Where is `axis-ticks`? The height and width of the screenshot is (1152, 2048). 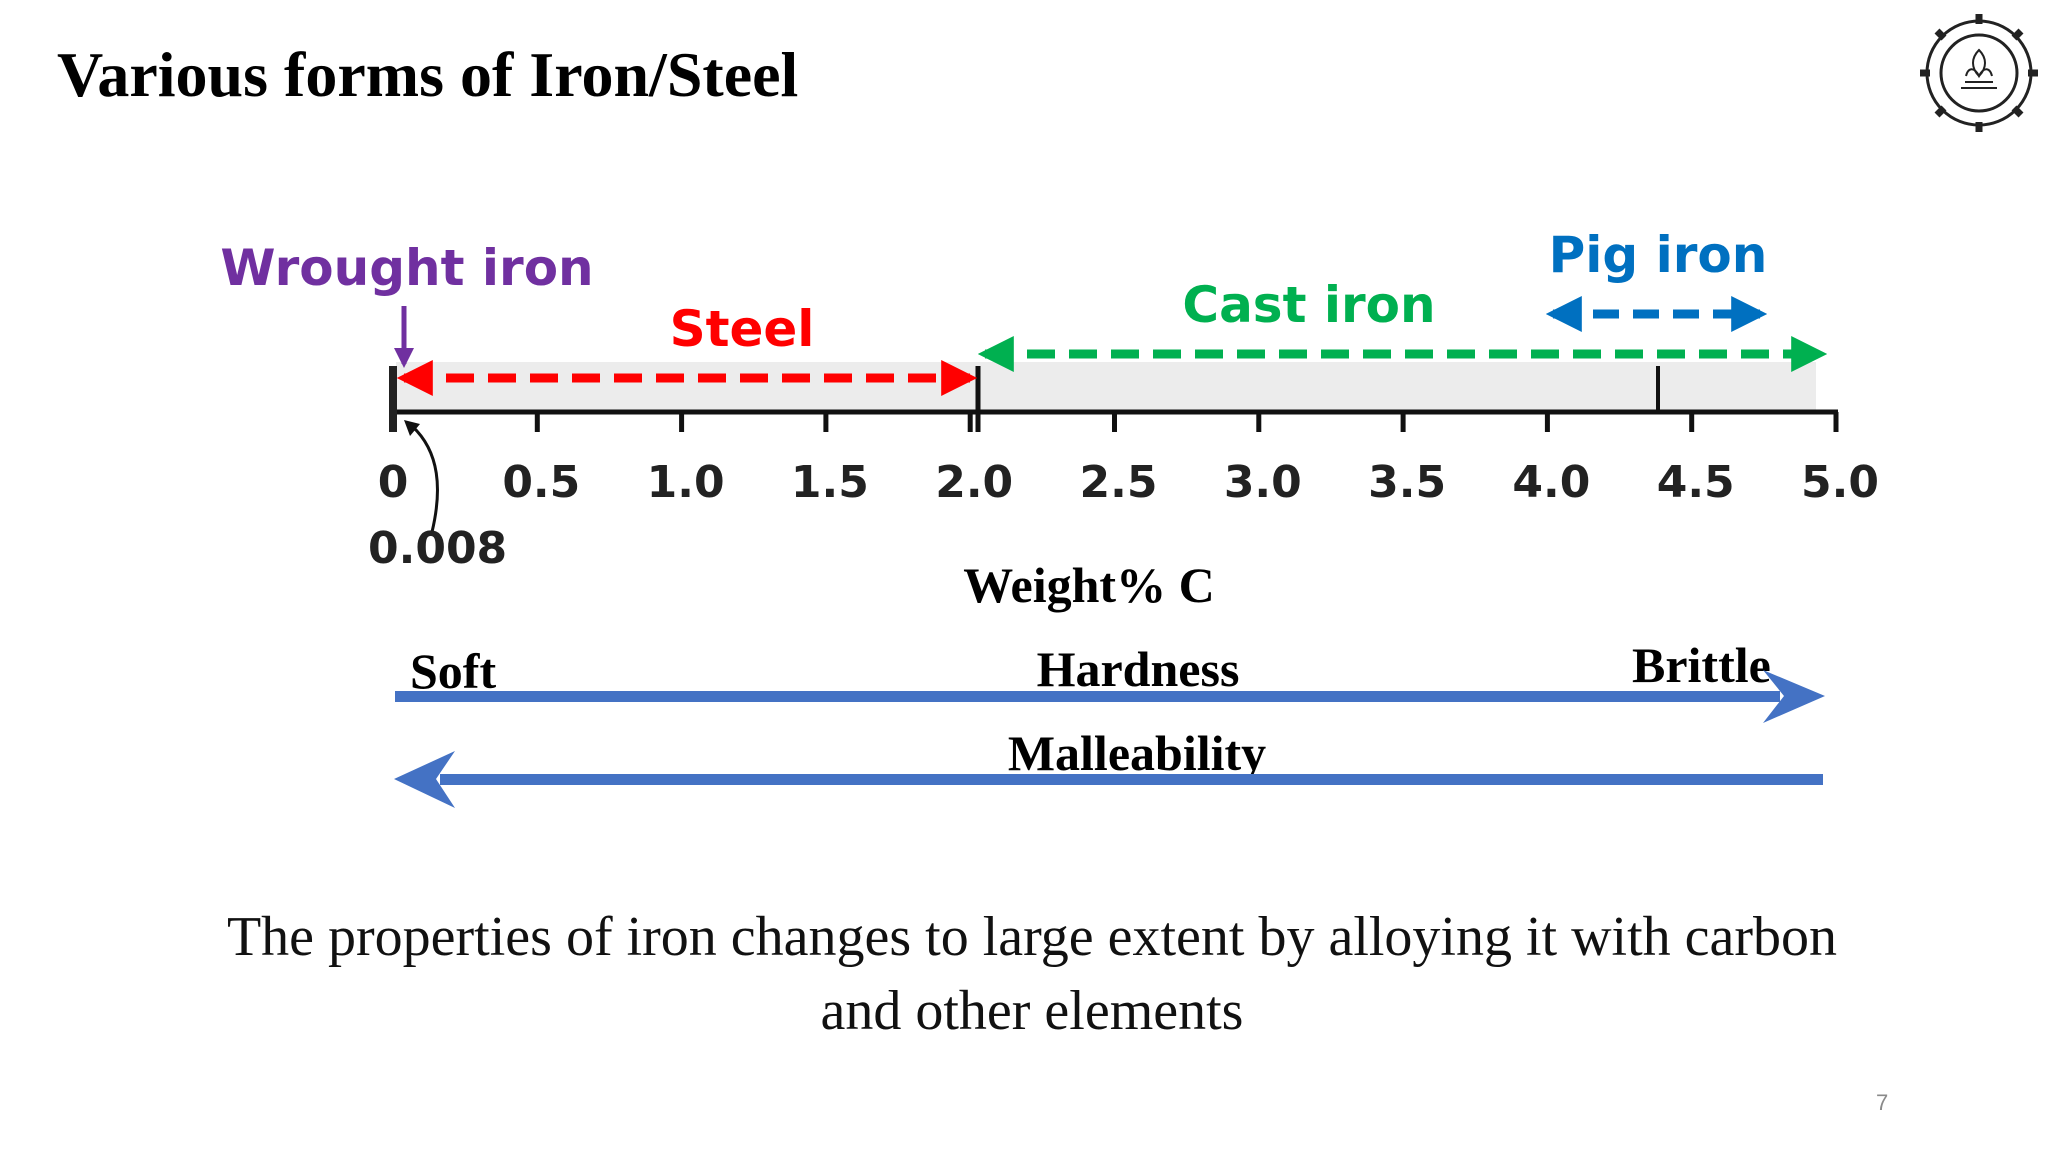 axis-ticks is located at coordinates (1186, 422).